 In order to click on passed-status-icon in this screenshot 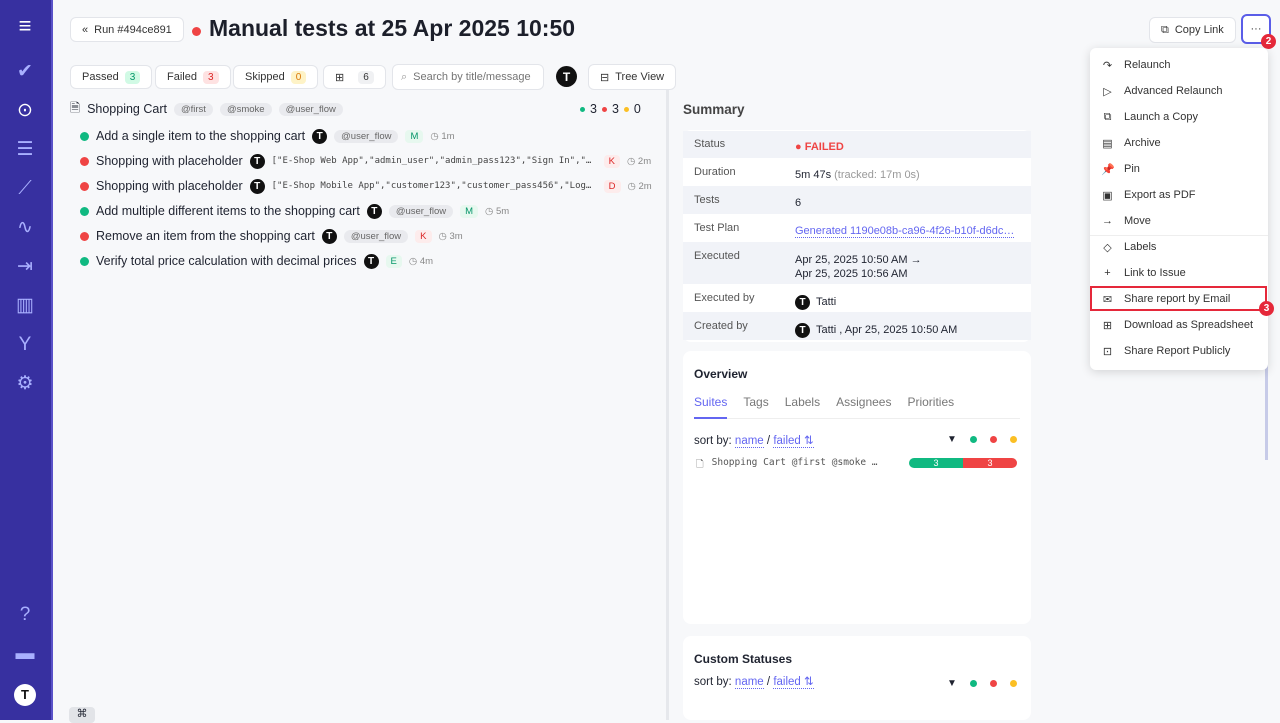, I will do `click(84, 261)`.